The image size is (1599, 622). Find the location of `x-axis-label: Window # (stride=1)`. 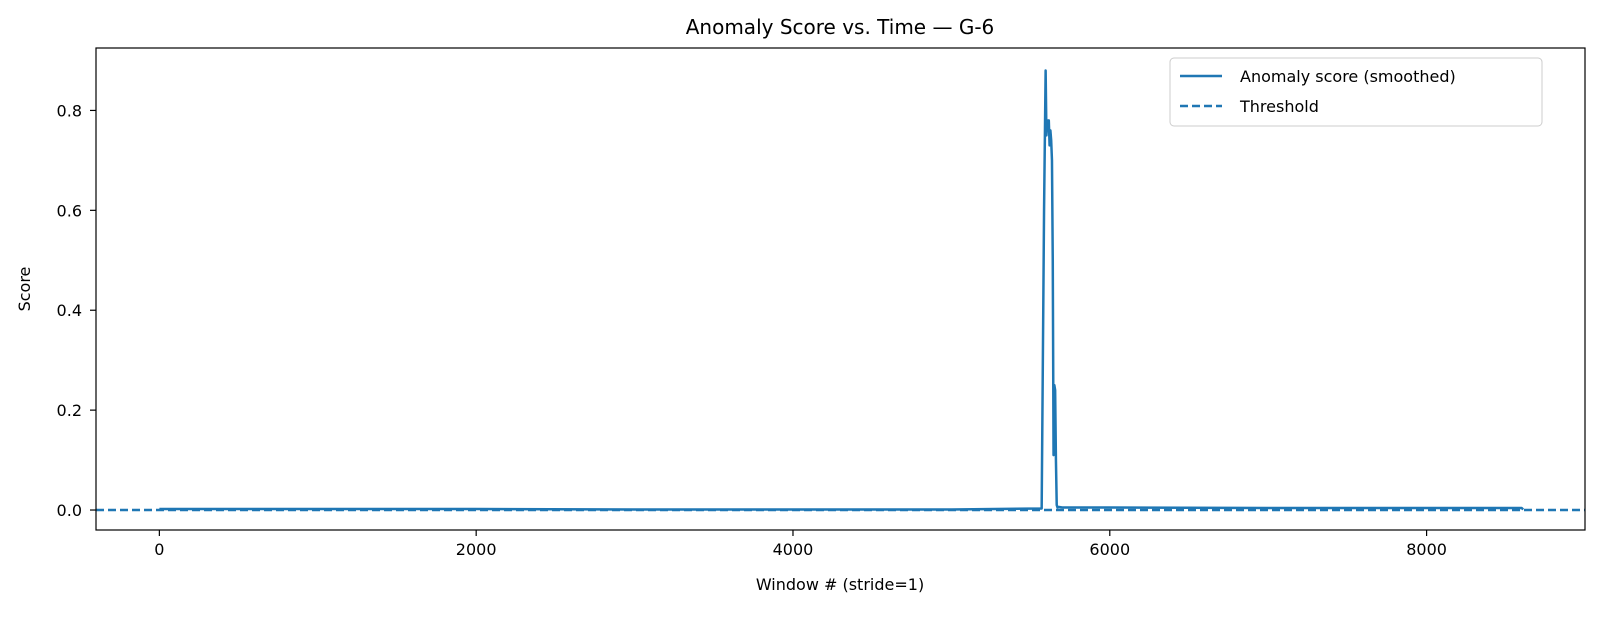

x-axis-label: Window # (stride=1) is located at coordinates (840, 584).